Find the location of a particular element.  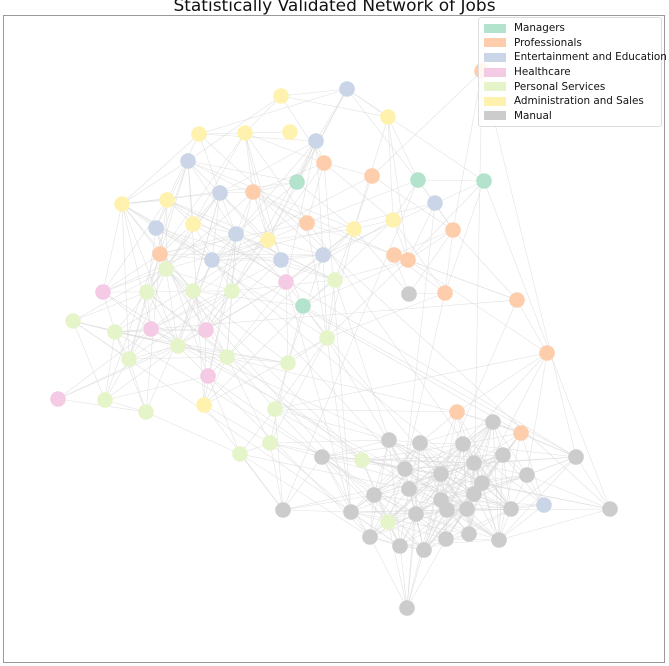

legend-swatch-managers is located at coordinates (495, 28).